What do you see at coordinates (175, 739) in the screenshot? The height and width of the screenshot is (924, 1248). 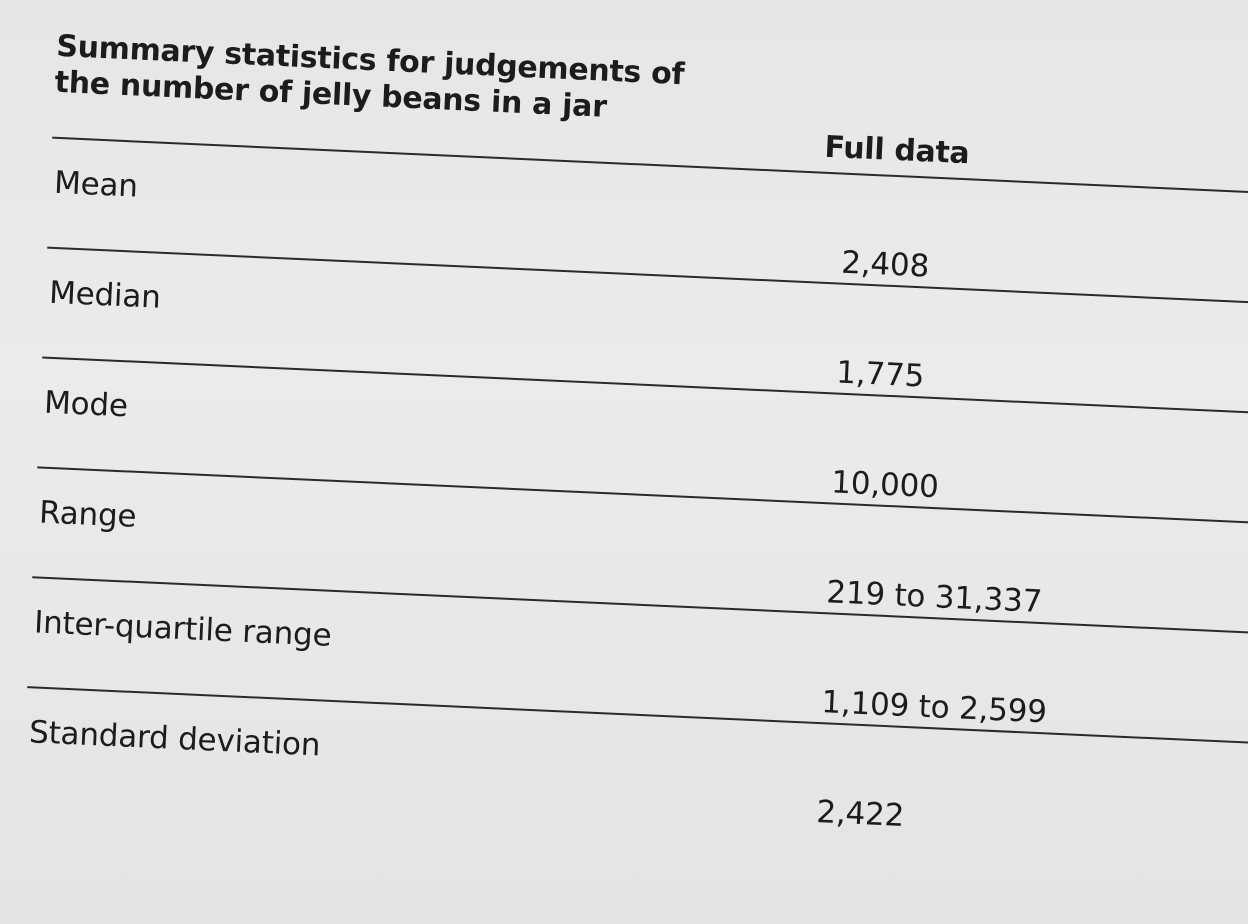 I see `row-label-std-dev: Standard deviation` at bounding box center [175, 739].